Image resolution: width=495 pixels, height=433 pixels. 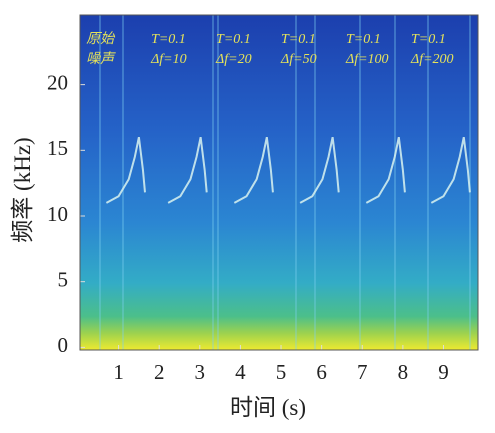 What do you see at coordinates (432, 59) in the screenshot?
I see `annotation: Δf=200` at bounding box center [432, 59].